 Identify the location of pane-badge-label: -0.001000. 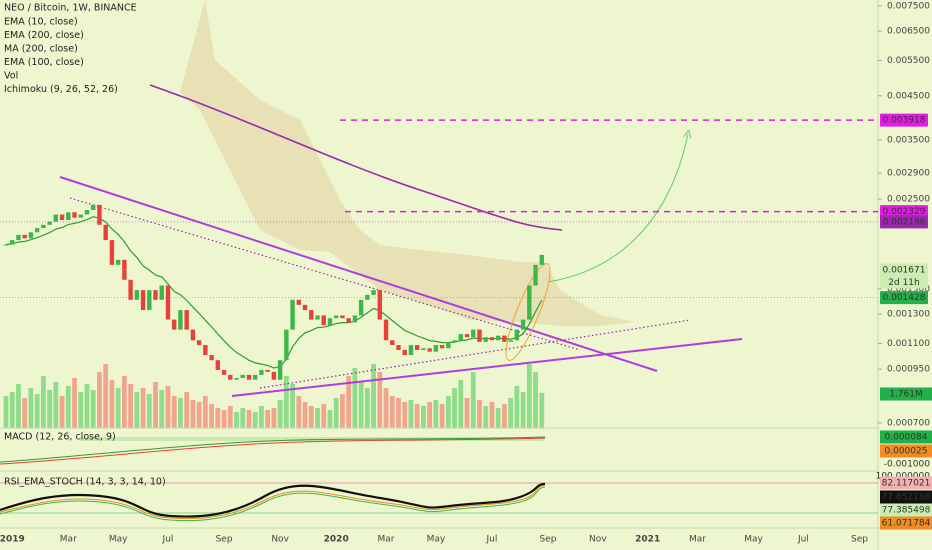
(907, 465).